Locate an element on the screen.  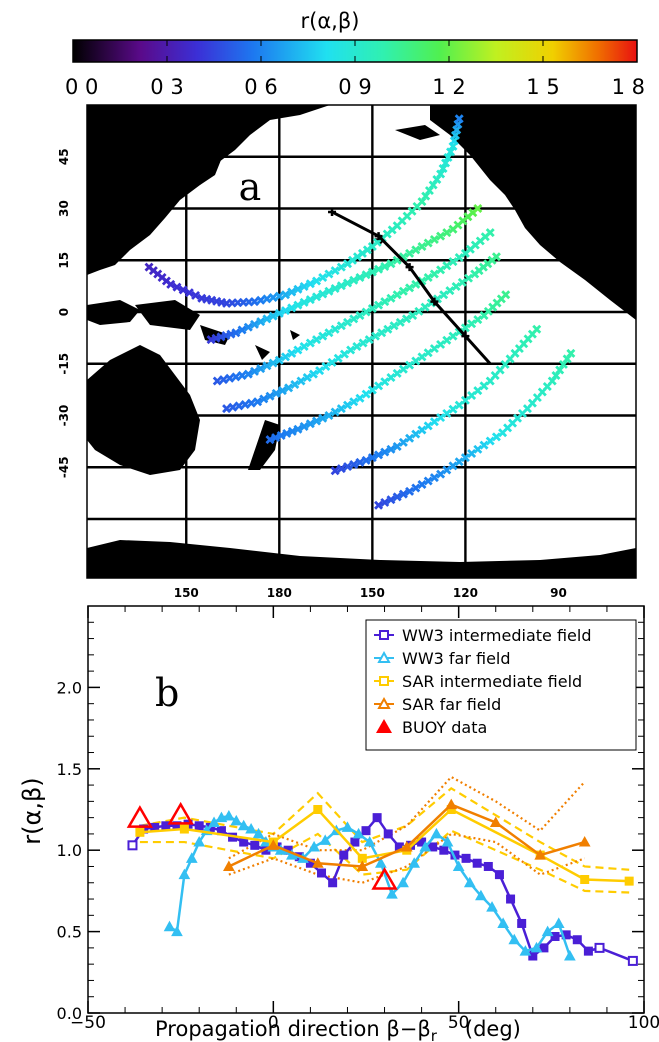
series-line is located at coordinates (384, 845).